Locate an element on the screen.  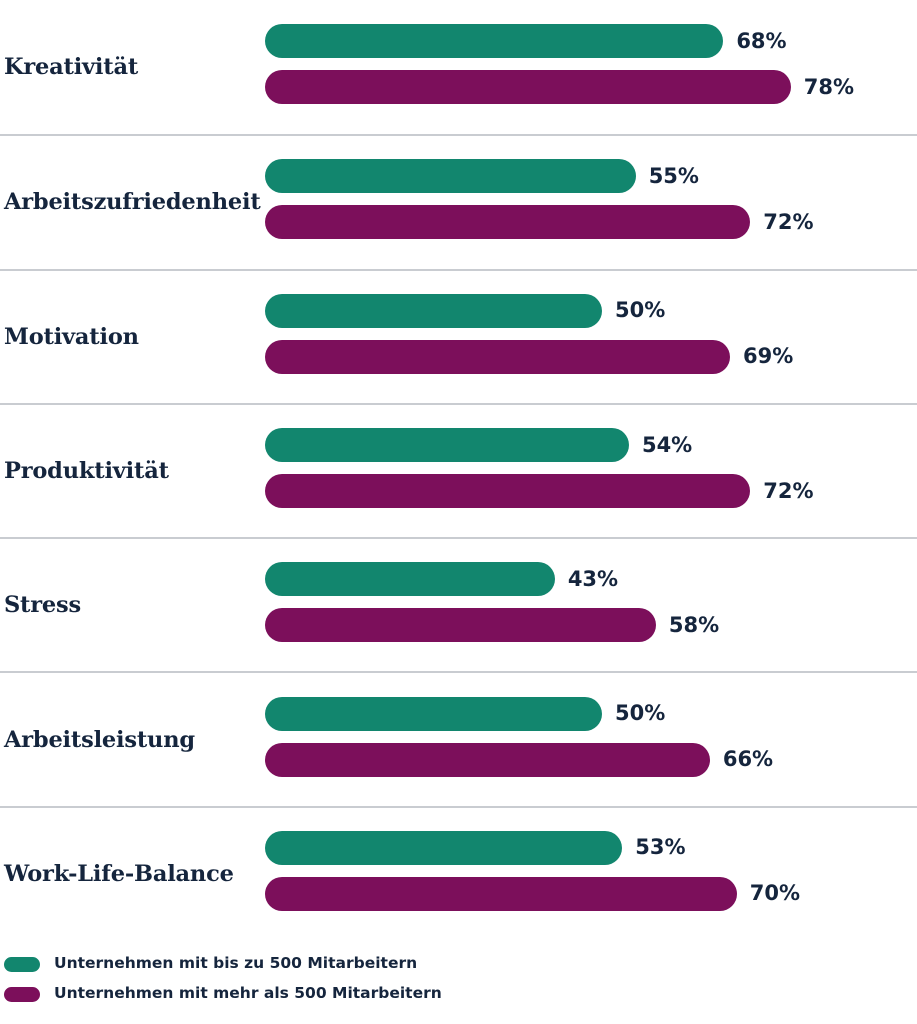
bar-group: 50% 69% is located at coordinates (590, 336).